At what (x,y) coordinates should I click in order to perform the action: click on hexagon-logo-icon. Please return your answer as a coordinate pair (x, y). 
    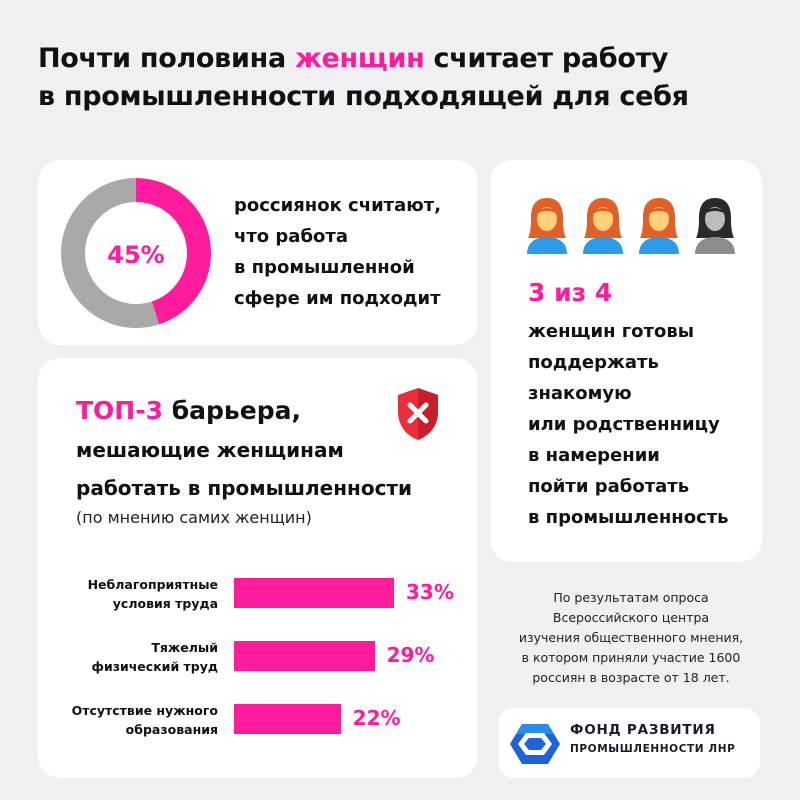
    Looking at the image, I should click on (535, 744).